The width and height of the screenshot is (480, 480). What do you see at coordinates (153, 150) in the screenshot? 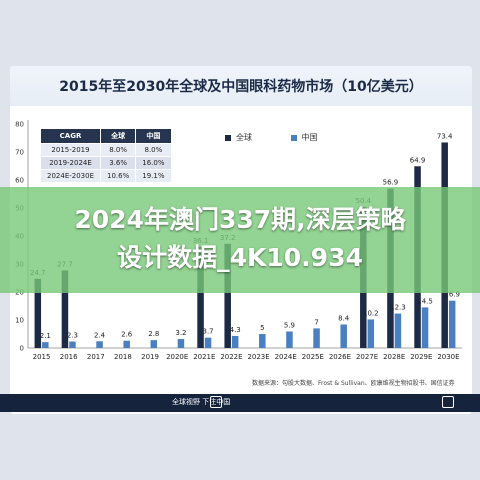
I see `cagr-china: 8.0%` at bounding box center [153, 150].